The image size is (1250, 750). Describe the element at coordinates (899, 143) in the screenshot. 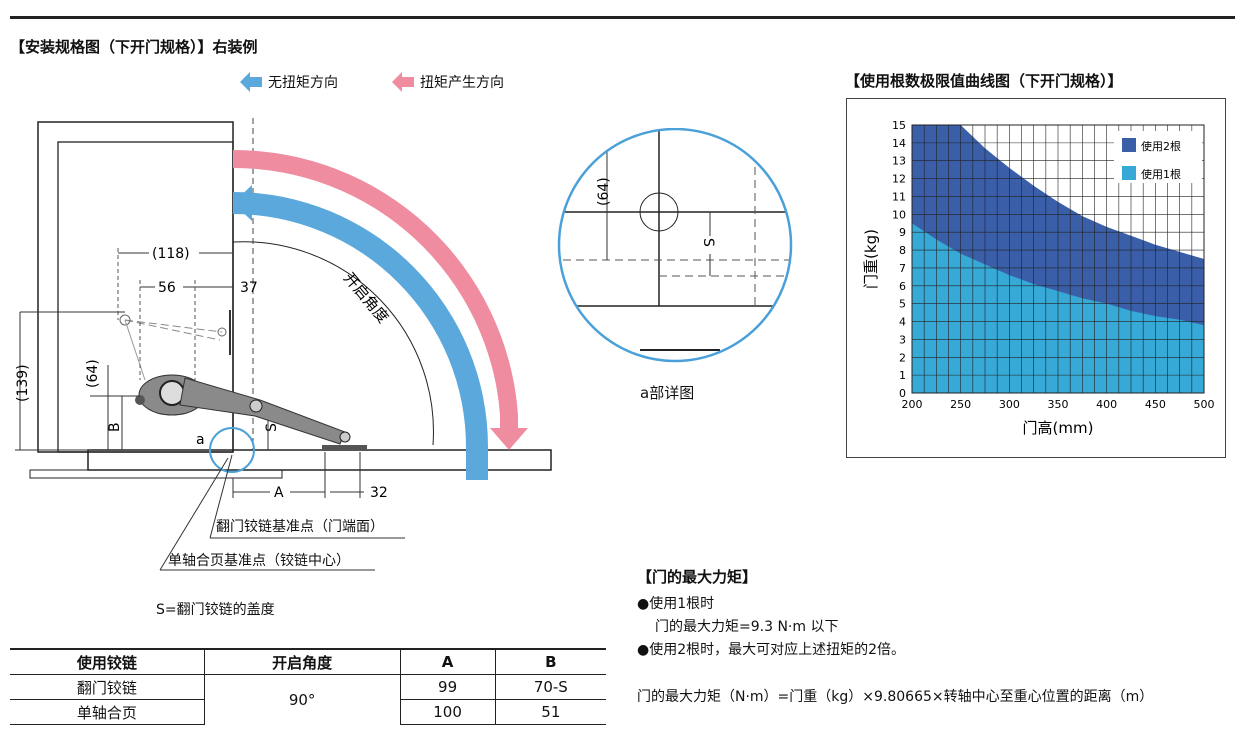

I see `y-tick-label: 14` at that location.